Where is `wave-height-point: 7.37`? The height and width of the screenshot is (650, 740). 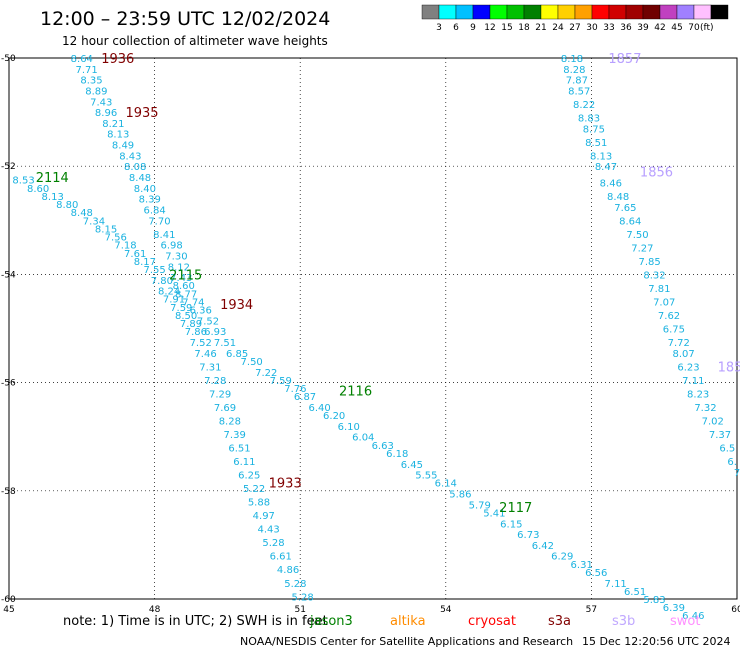 wave-height-point: 7.37 is located at coordinates (720, 435).